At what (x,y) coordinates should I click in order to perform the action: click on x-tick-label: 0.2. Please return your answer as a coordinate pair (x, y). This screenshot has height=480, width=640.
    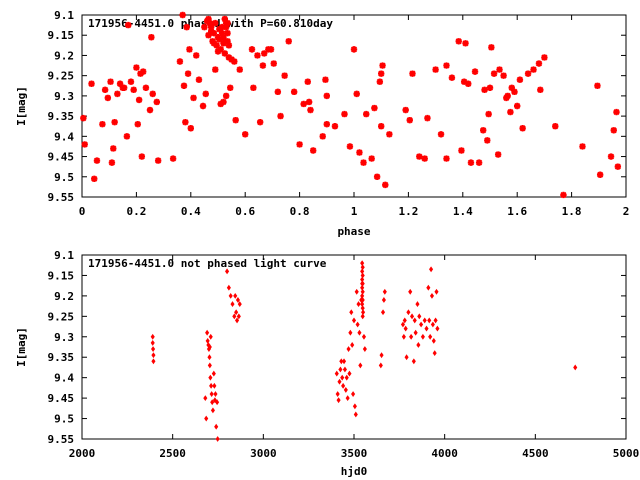
    Looking at the image, I should click on (136, 211).